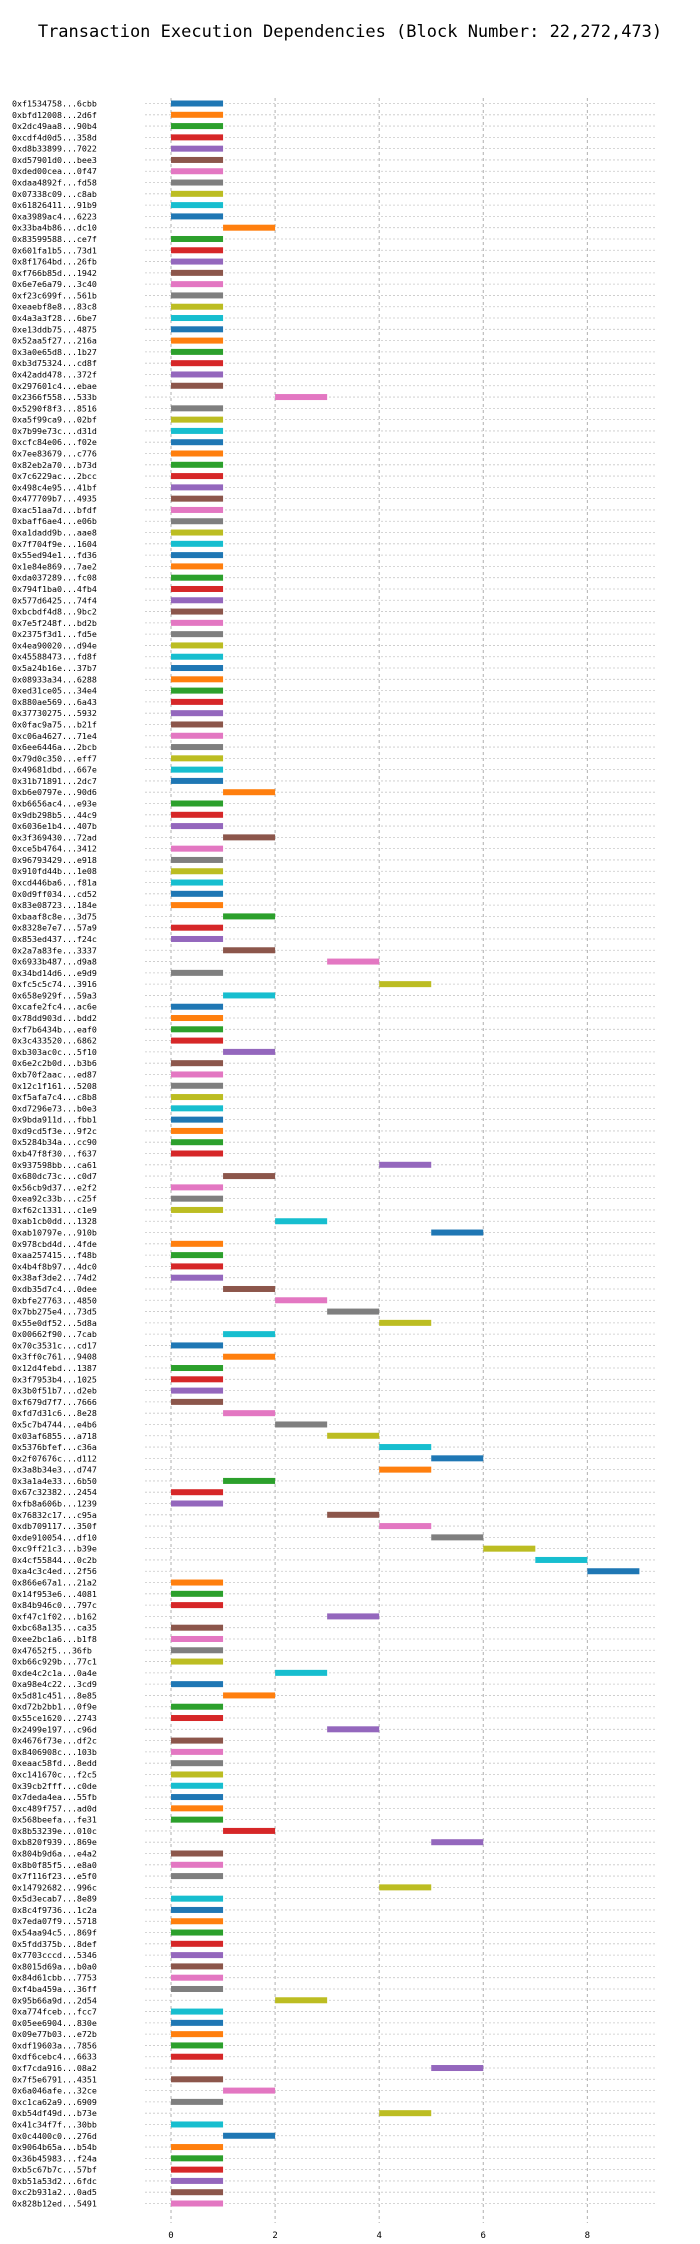  What do you see at coordinates (54, 2091) in the screenshot?
I see `transaction-label: 0x6a046afe...32ce` at bounding box center [54, 2091].